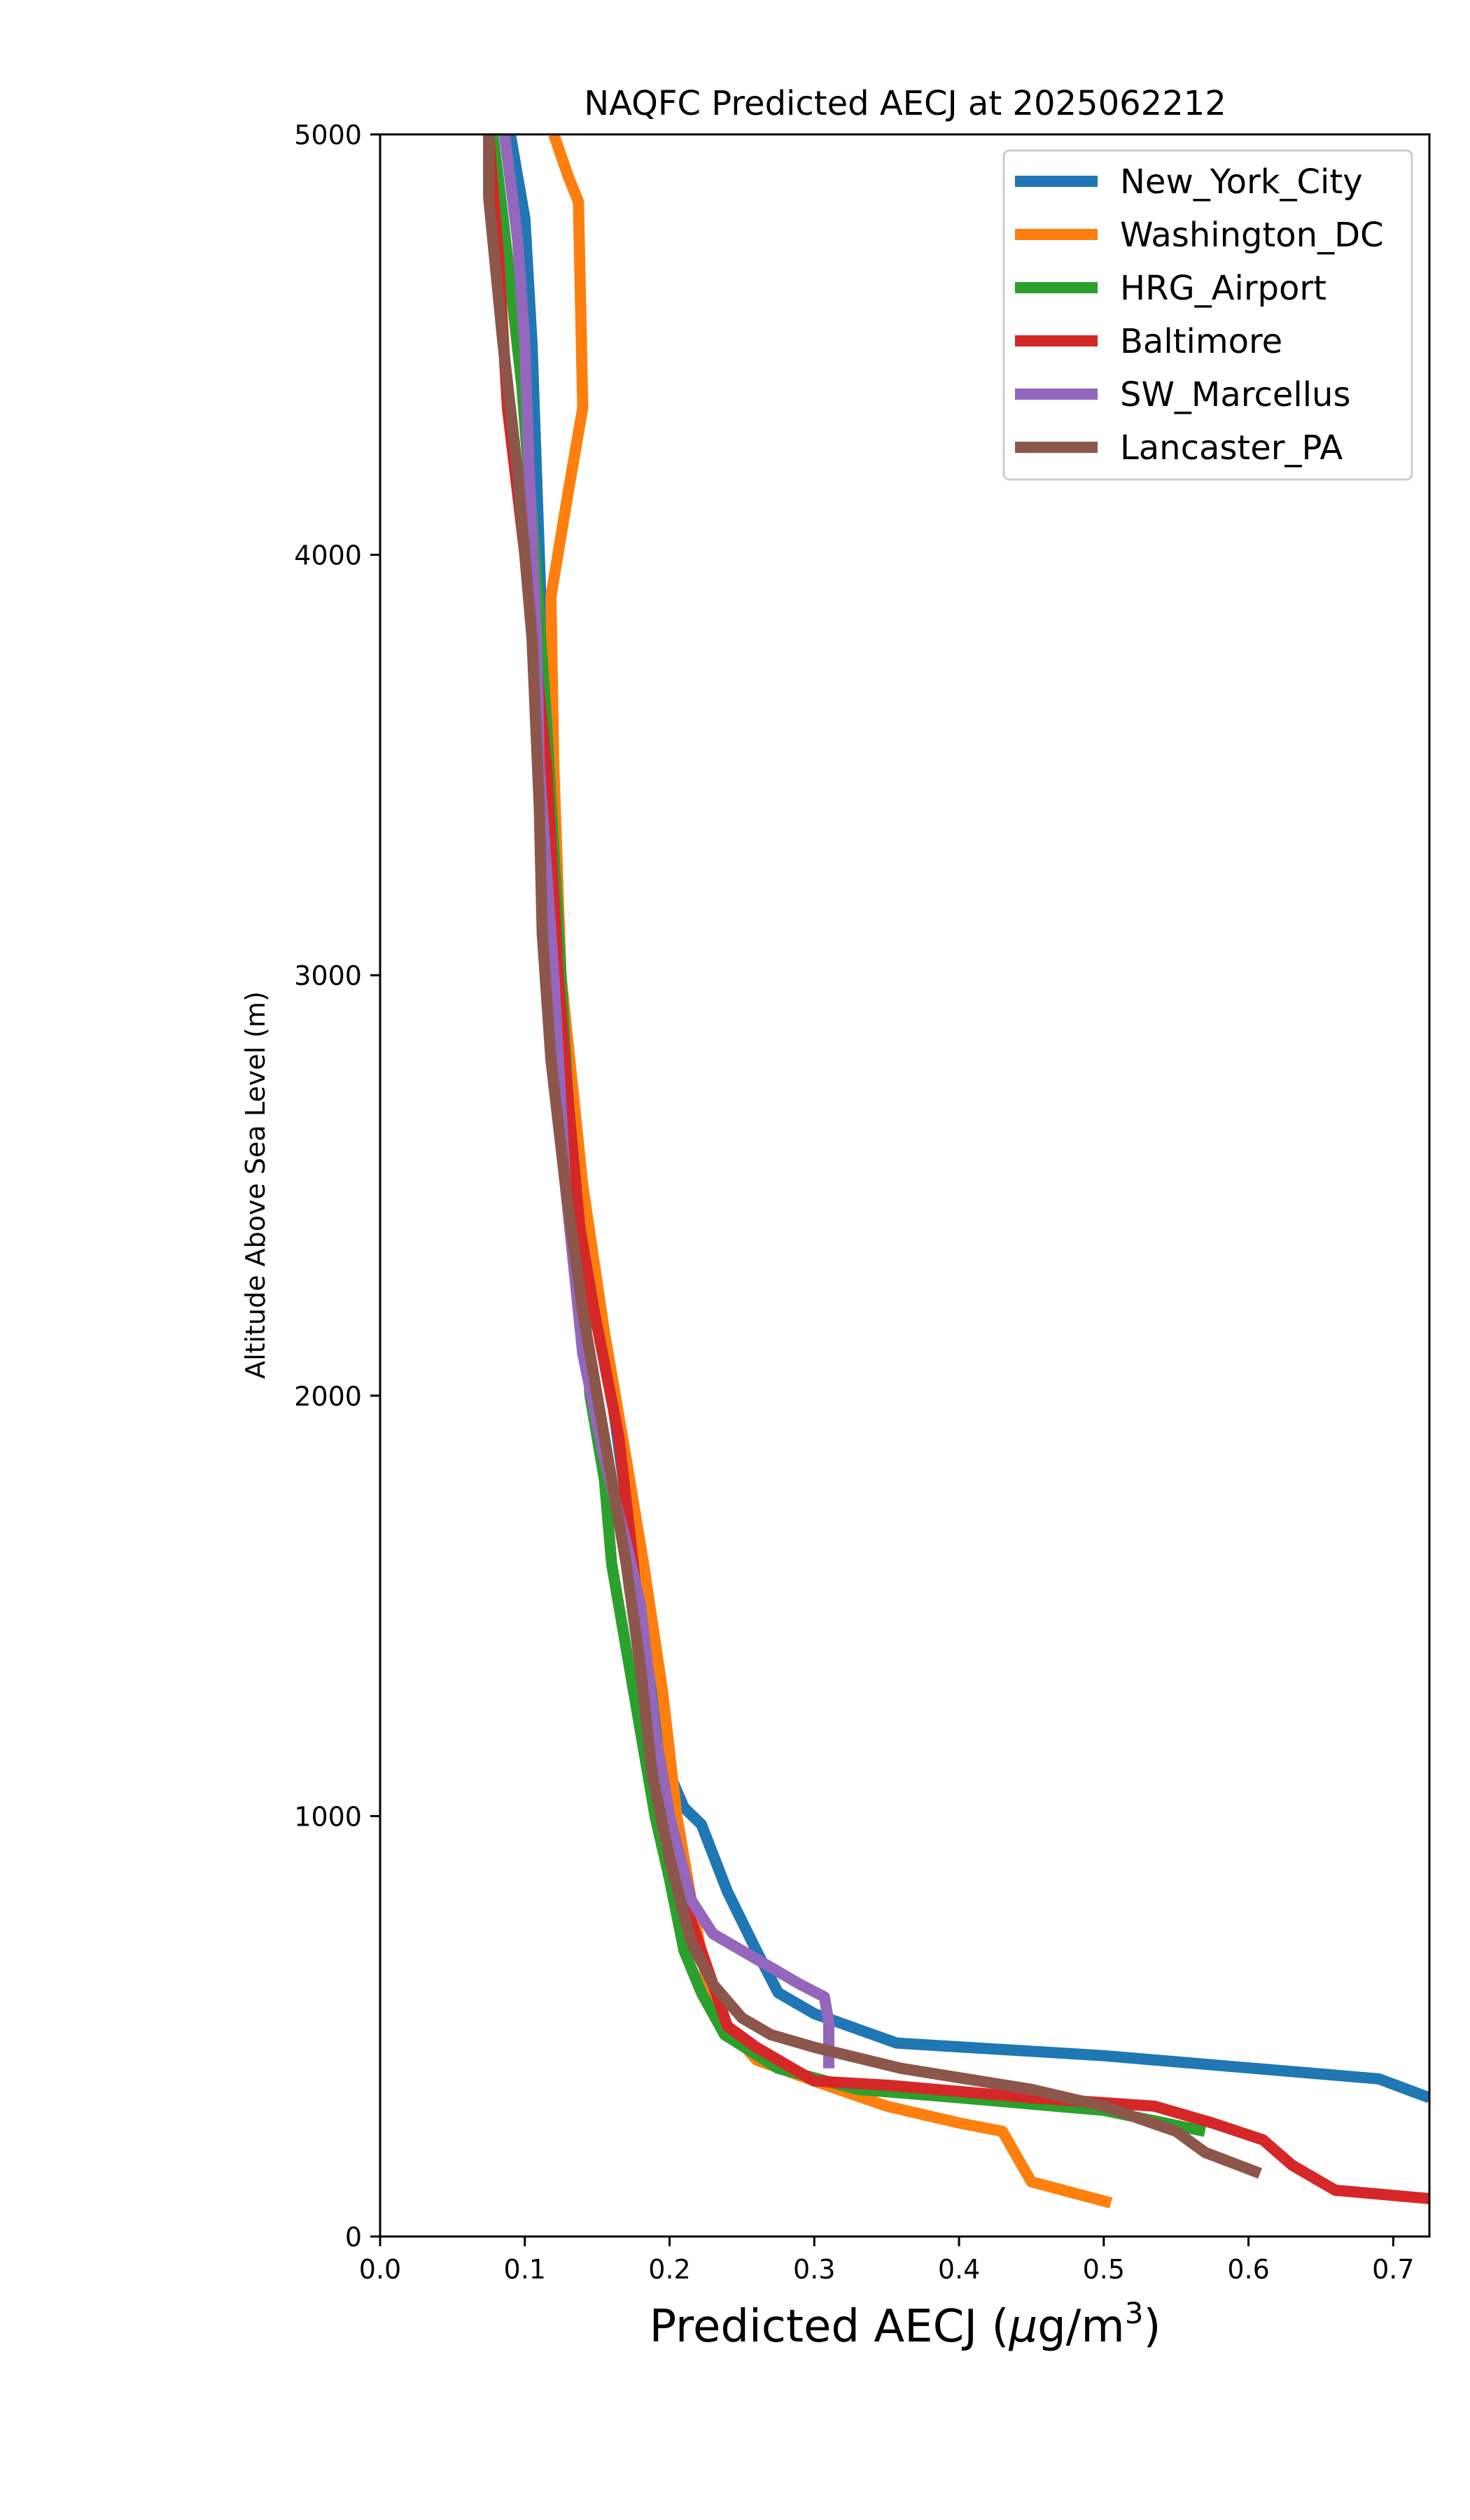 This screenshot has width=1470, height=2520. I want to click on legend-label-new-york-city: New_York_City, so click(1241, 182).